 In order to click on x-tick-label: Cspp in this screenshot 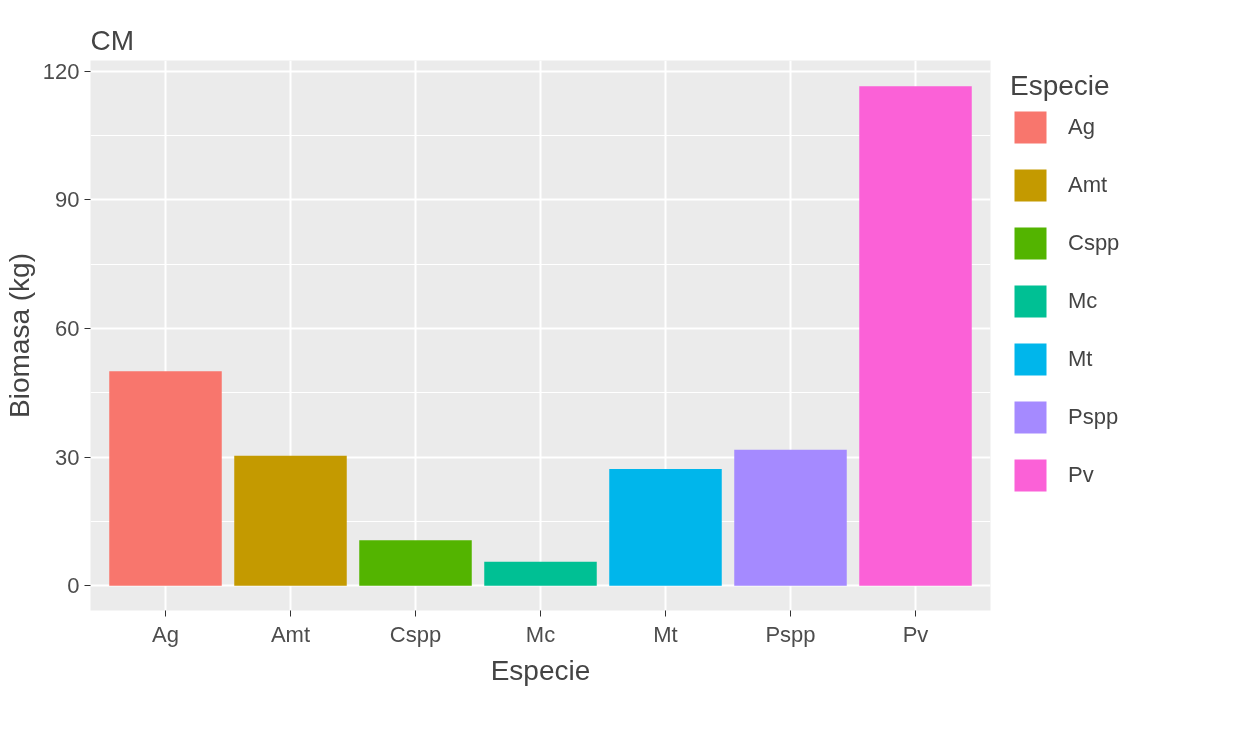, I will do `click(415, 634)`.